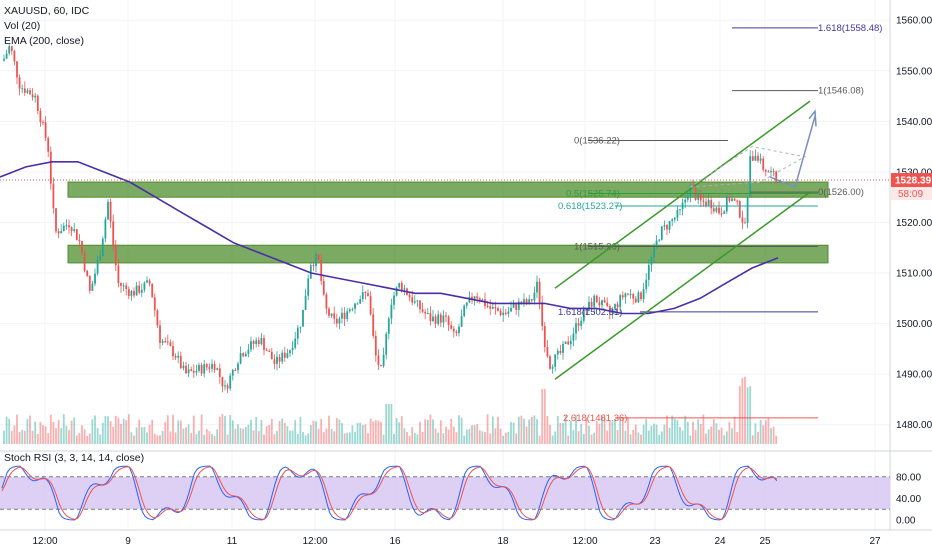 This screenshot has height=555, width=932. I want to click on volume-label: Vol (20), so click(22, 26).